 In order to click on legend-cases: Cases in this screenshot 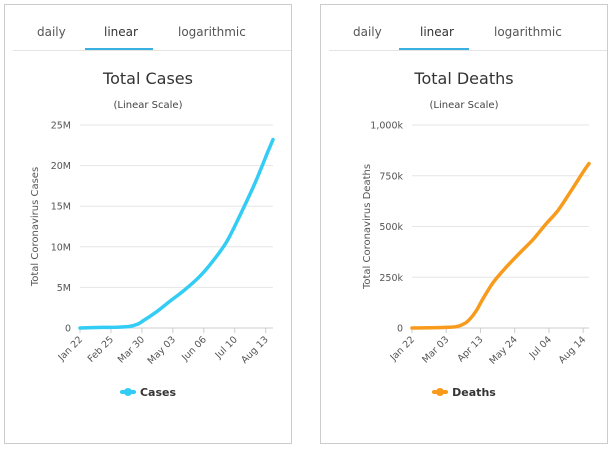, I will do `click(148, 392)`.